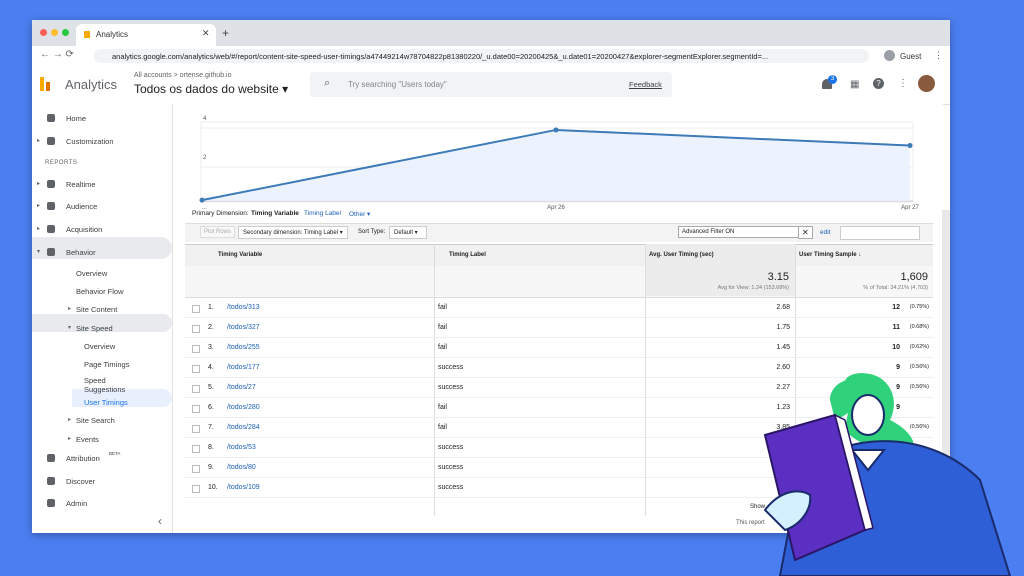 This screenshot has width=1024, height=576. What do you see at coordinates (107, 364) in the screenshot?
I see `nav-item: Page Timings` at bounding box center [107, 364].